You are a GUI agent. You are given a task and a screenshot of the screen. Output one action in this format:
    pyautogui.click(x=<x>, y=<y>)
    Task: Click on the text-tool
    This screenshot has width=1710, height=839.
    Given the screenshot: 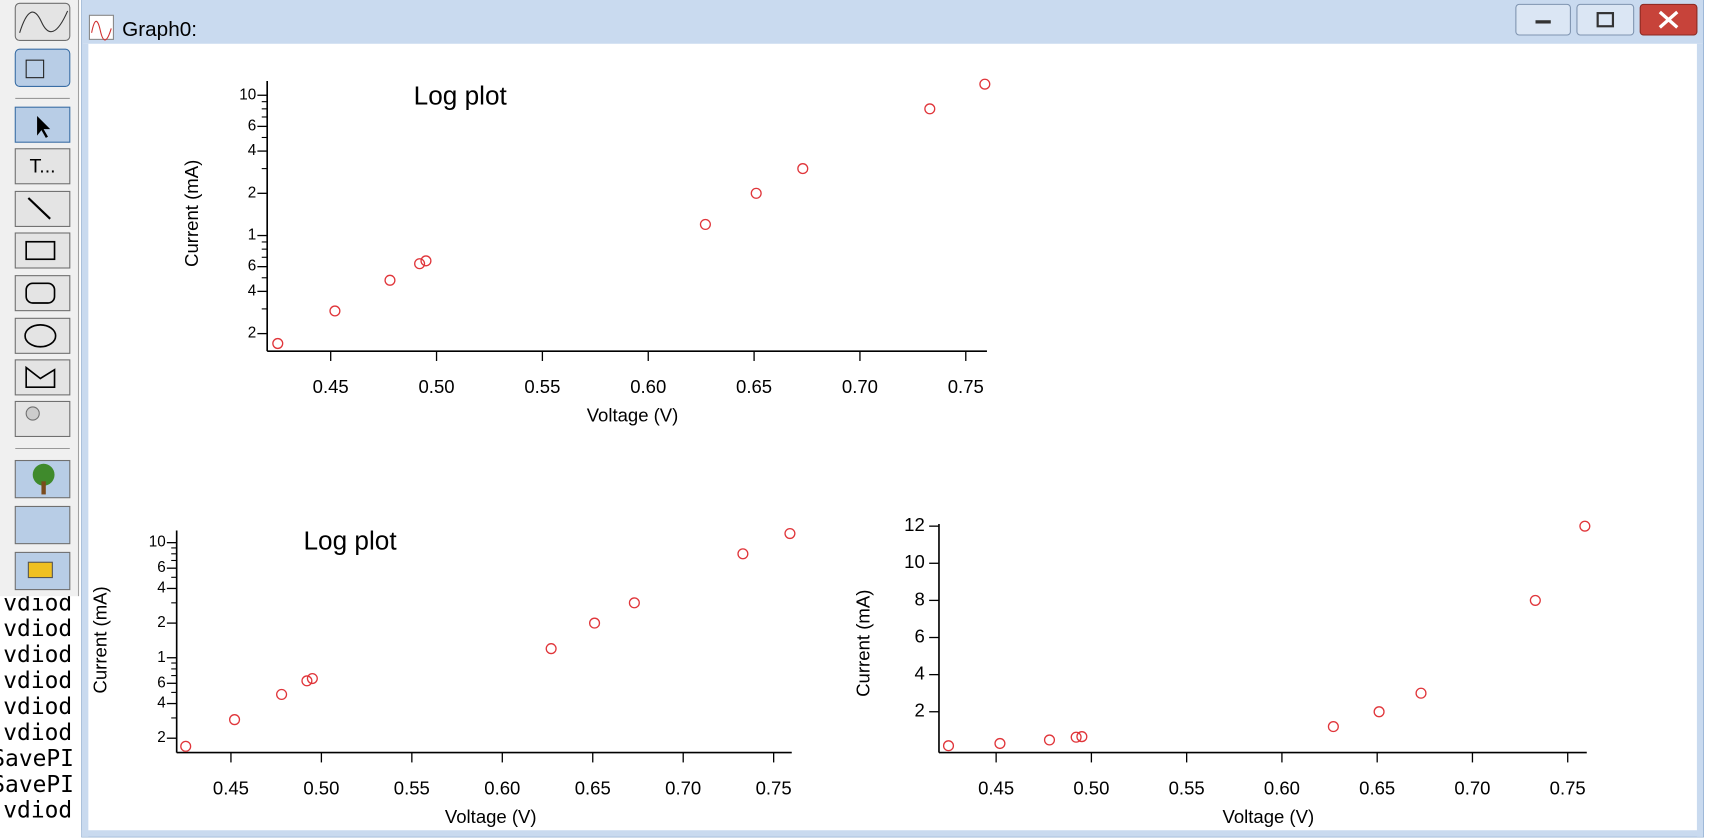 What is the action you would take?
    pyautogui.click(x=42, y=166)
    